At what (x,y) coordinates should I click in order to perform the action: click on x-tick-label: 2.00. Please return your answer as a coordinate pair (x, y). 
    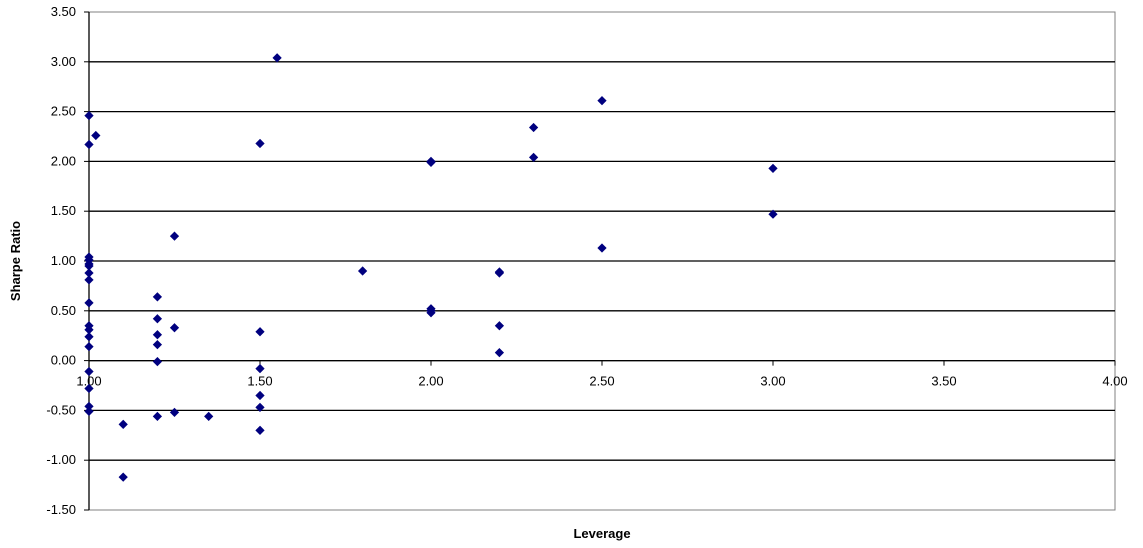
    Looking at the image, I should click on (430, 381).